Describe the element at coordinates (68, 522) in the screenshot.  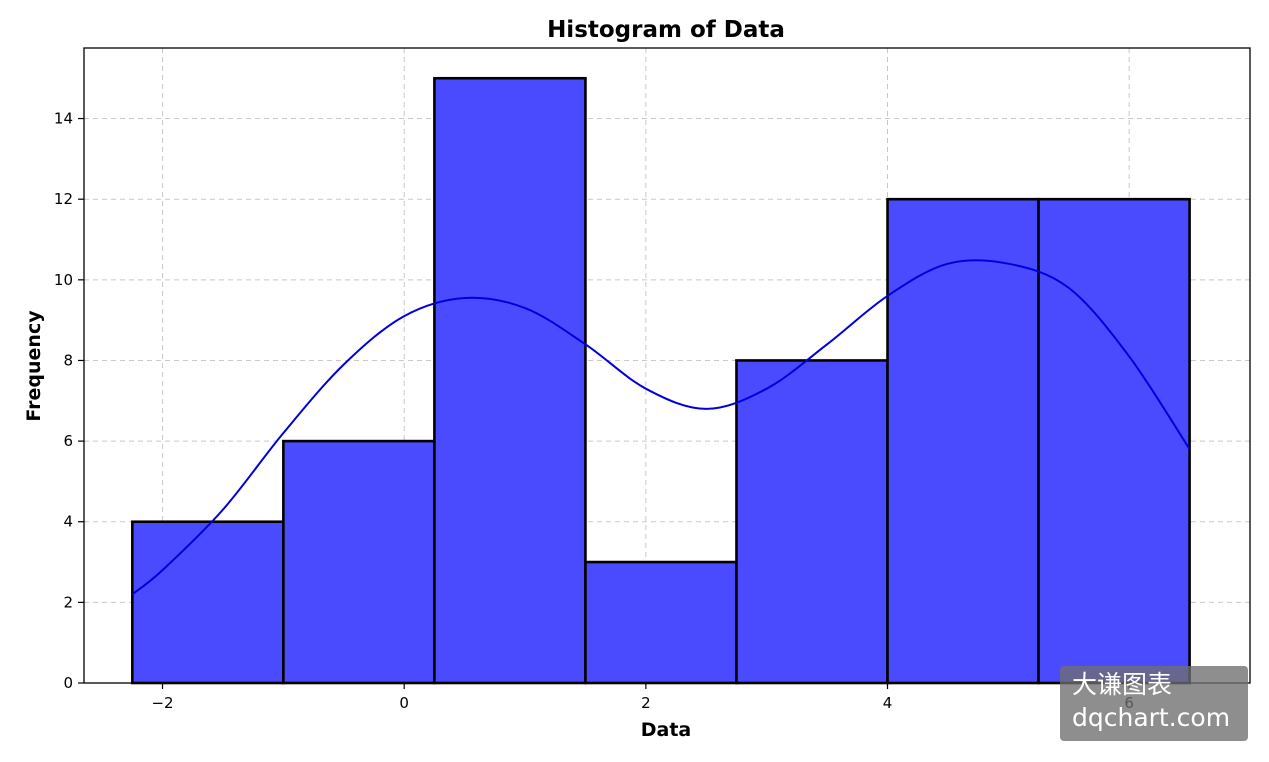
I see `y-tick-label: 4` at that location.